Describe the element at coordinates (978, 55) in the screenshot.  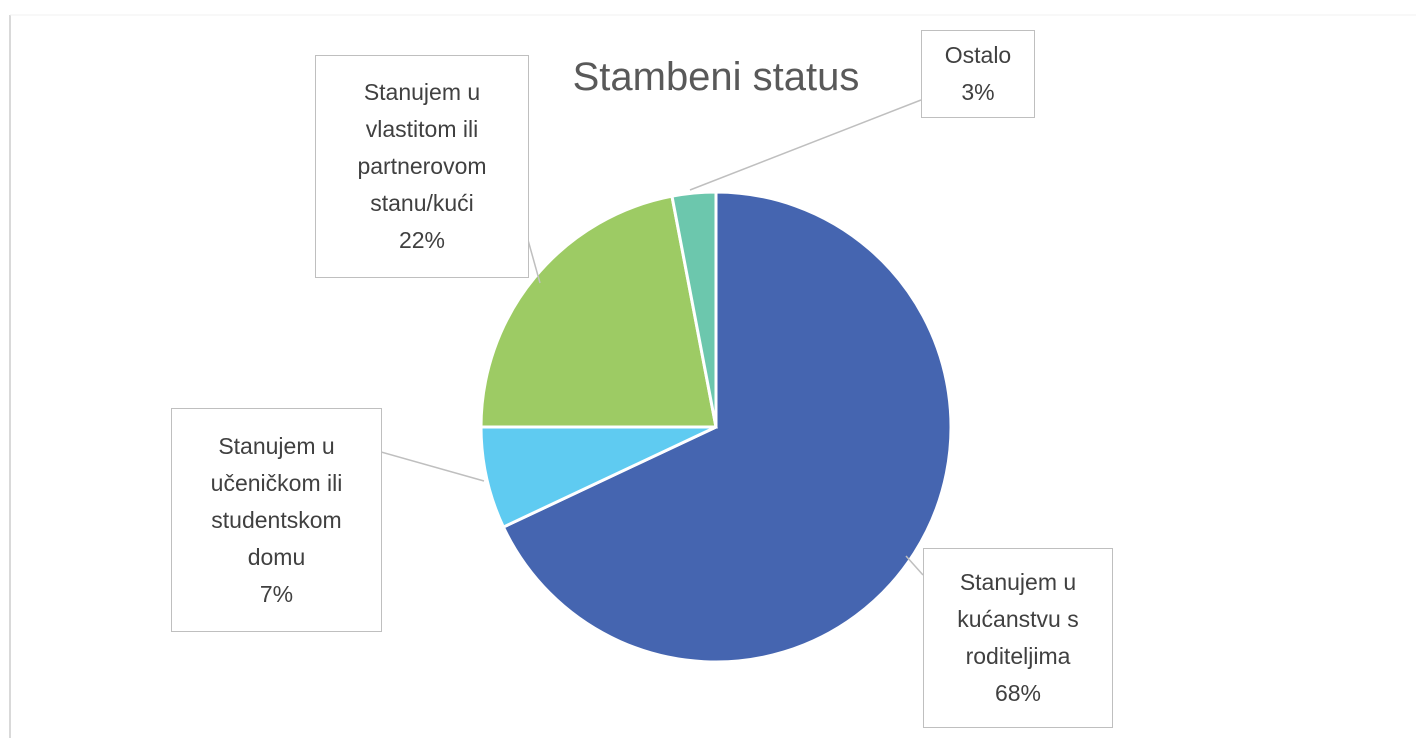
I see `label-category: Ostalo` at that location.